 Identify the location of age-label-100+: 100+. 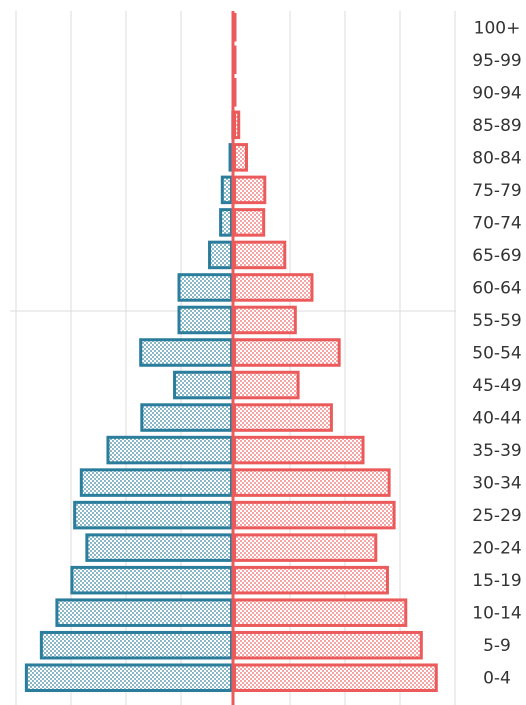
(497, 28).